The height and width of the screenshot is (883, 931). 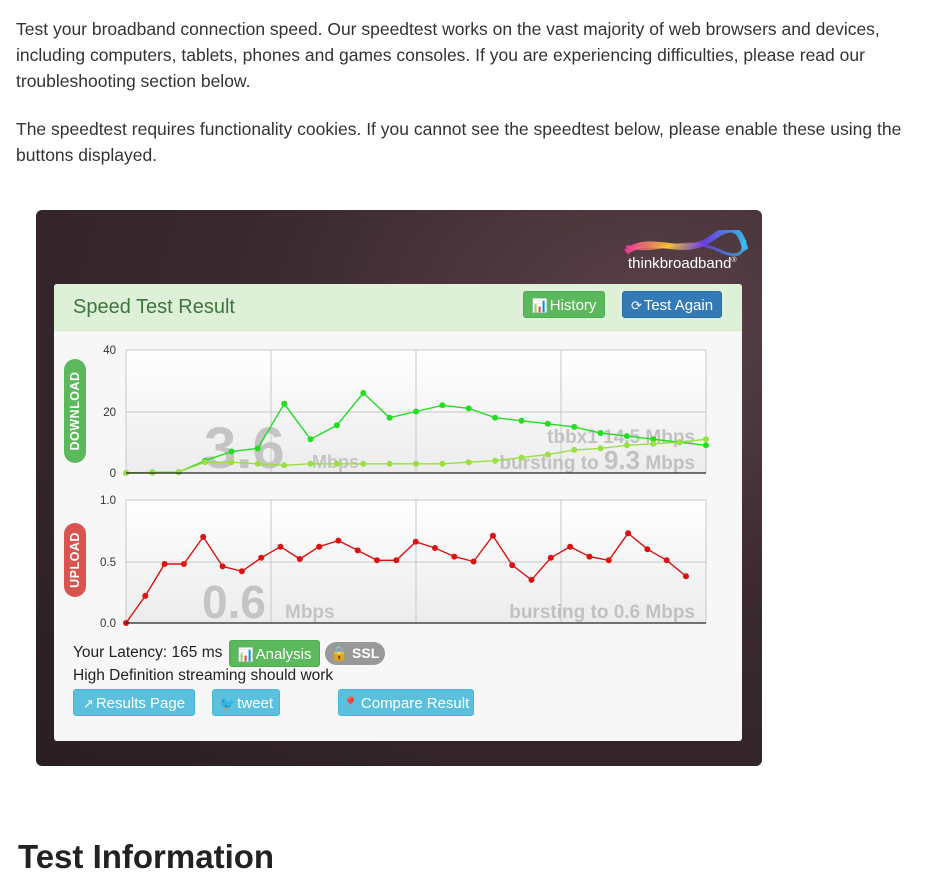 I want to click on compare-result-button-label: Compare Result, so click(x=415, y=703).